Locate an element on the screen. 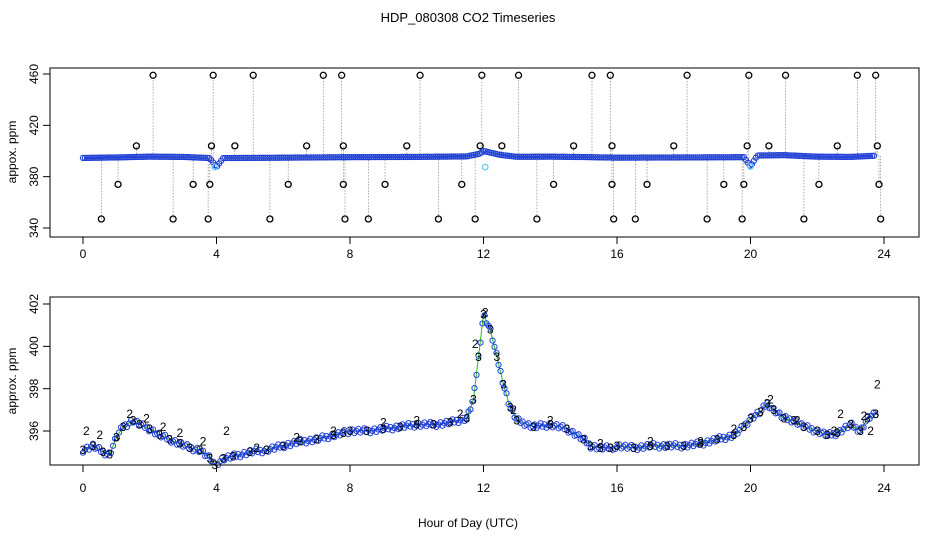  series-b-marker: 2 is located at coordinates (877, 384).